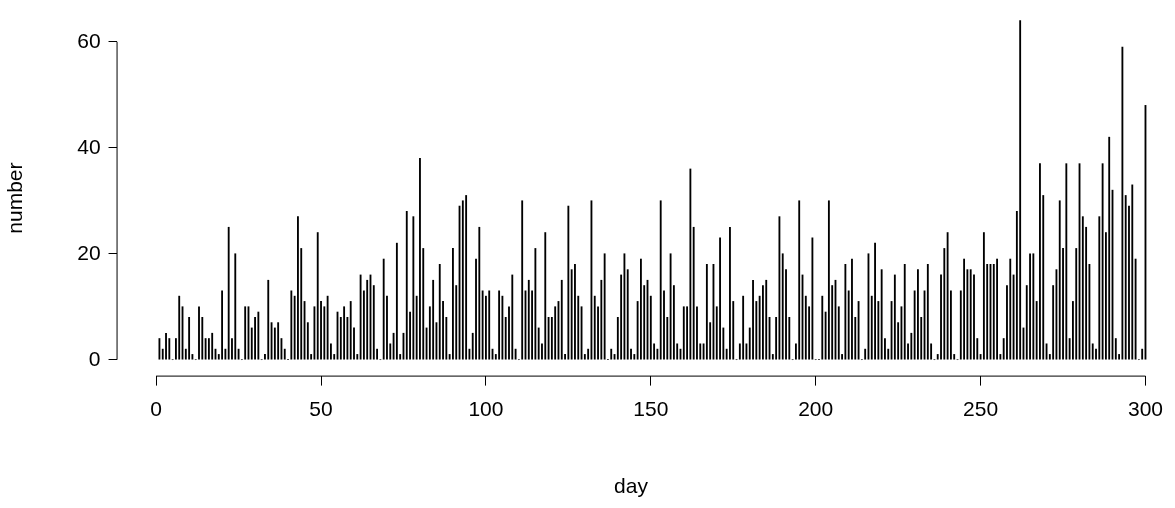  Describe the element at coordinates (981, 408) in the screenshot. I see `x-tick-label: 250` at that location.